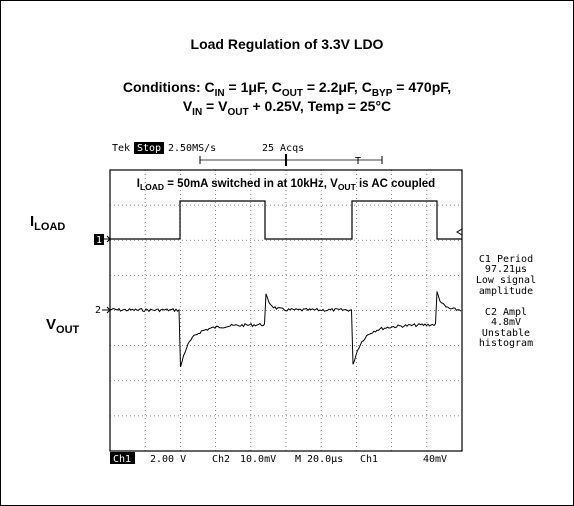 The image size is (574, 506). I want to click on ch1-marker-box, so click(99, 239).